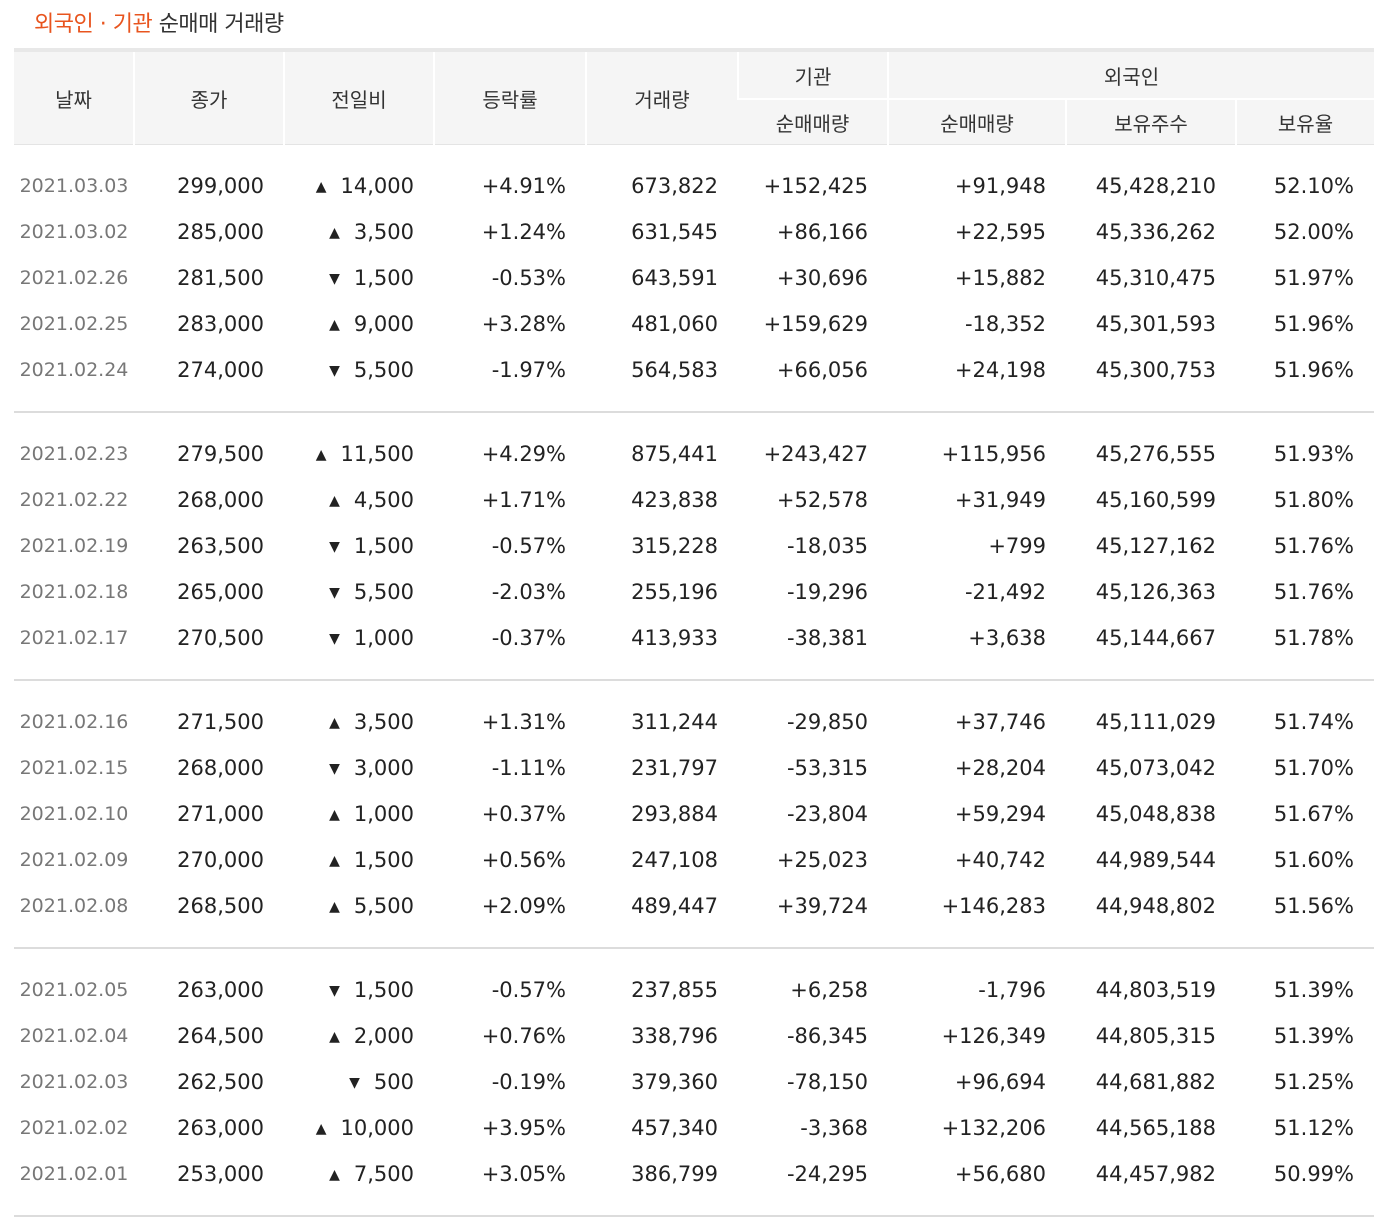 This screenshot has height=1217, width=1388. What do you see at coordinates (220, 454) in the screenshot?
I see `close-cell-value: 279,500` at bounding box center [220, 454].